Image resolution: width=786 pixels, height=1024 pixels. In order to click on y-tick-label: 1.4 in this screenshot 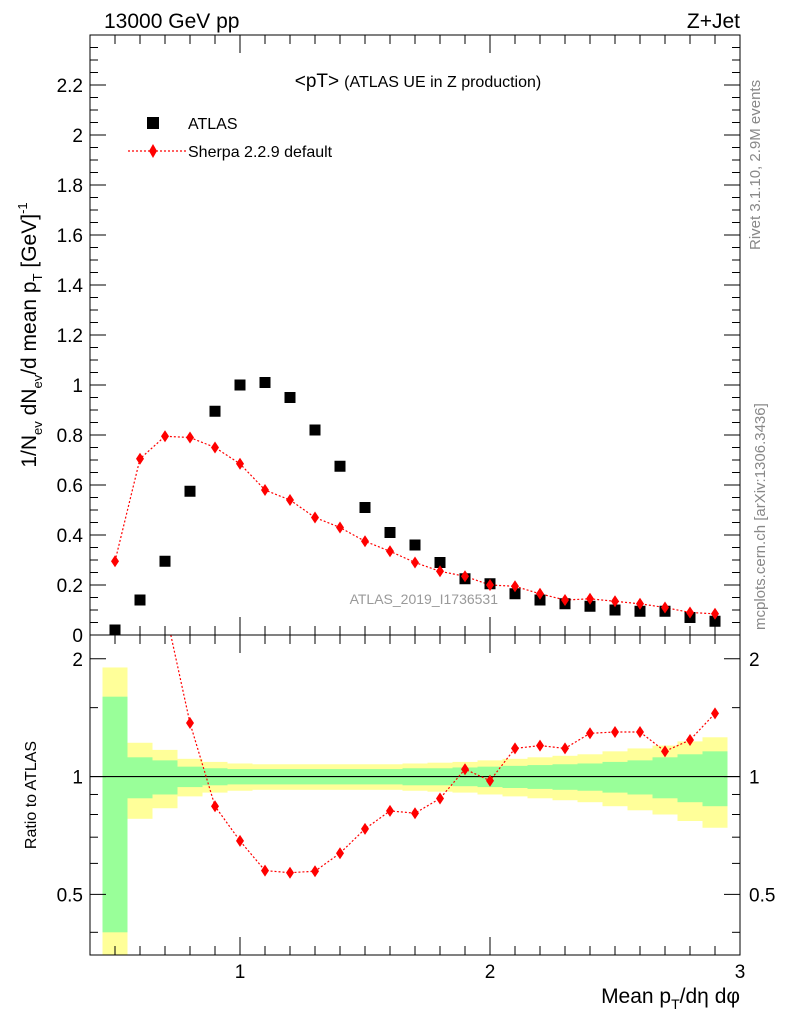, I will do `click(70, 286)`.